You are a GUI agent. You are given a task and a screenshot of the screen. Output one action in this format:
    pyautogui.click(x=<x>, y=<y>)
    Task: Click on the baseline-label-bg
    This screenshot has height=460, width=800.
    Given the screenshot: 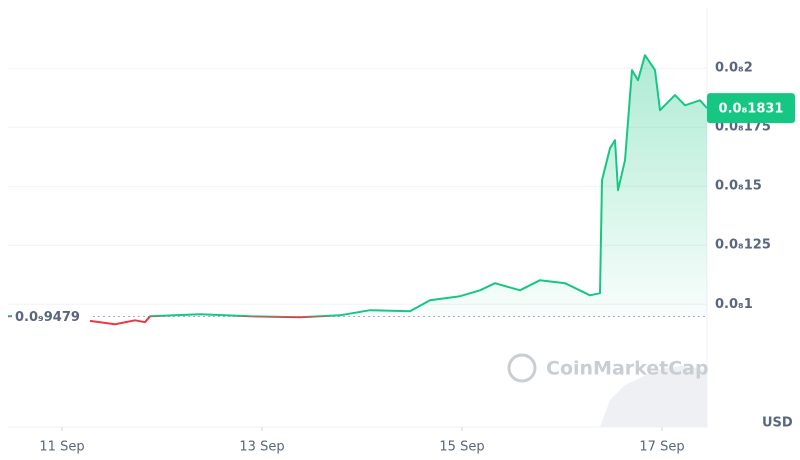 What is the action you would take?
    pyautogui.click(x=51, y=316)
    